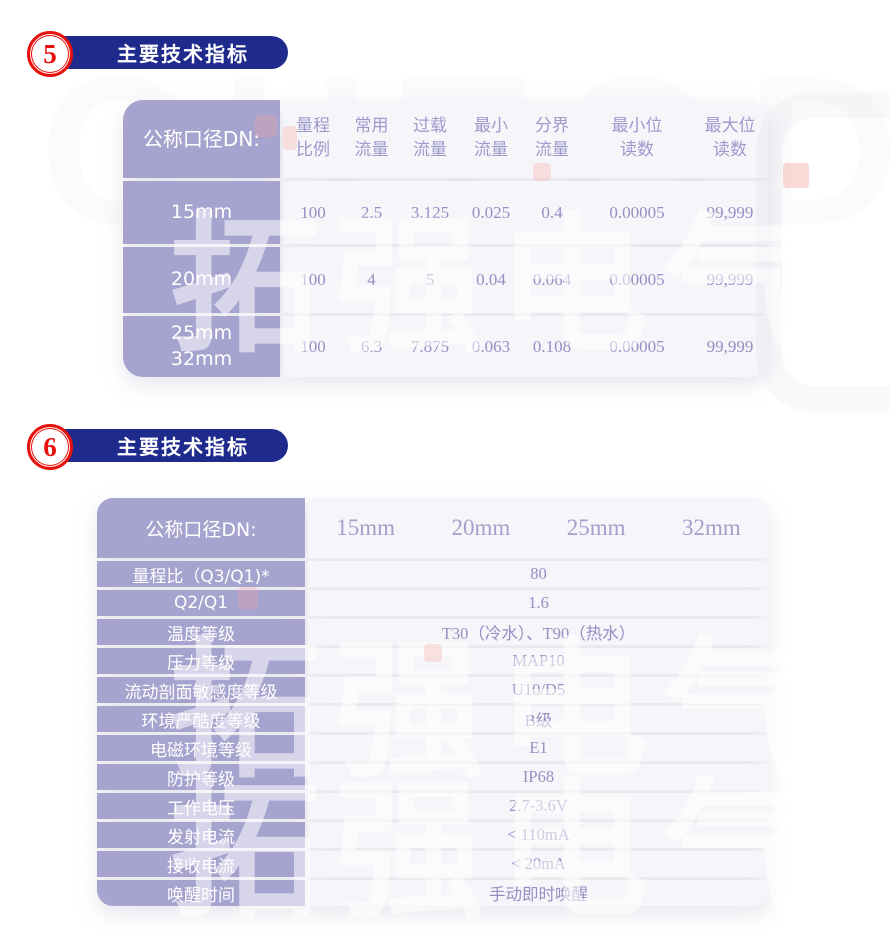 This screenshot has height=931, width=890. Describe the element at coordinates (538, 661) in the screenshot. I see `t6-row-value: MAP10` at that location.